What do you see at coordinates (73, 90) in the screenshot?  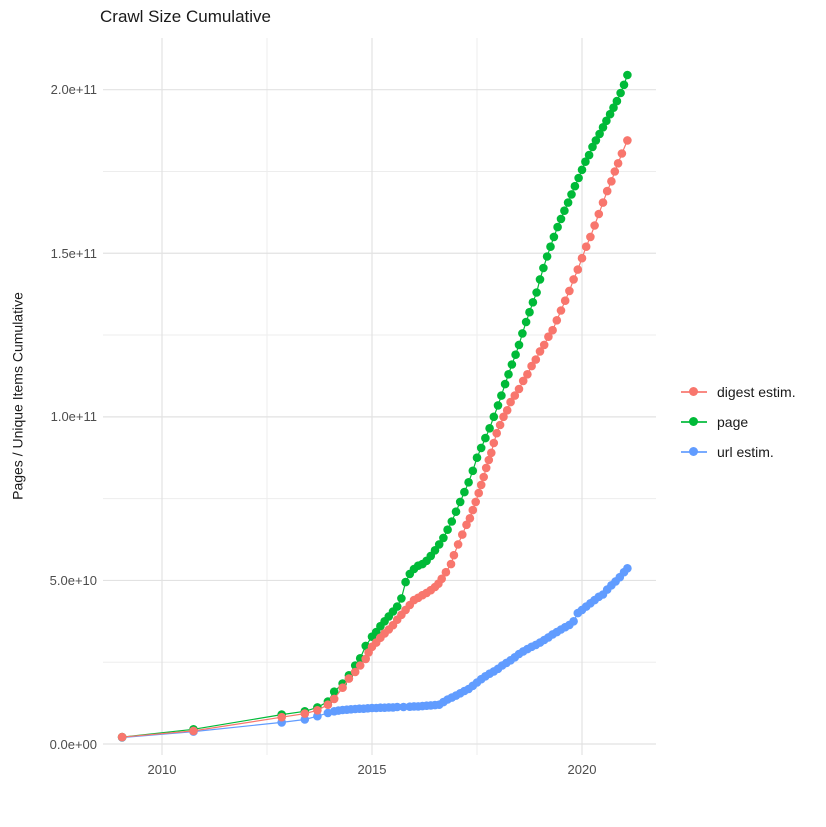 I see `y-axis-tick-label: 2.0e+11` at bounding box center [73, 90].